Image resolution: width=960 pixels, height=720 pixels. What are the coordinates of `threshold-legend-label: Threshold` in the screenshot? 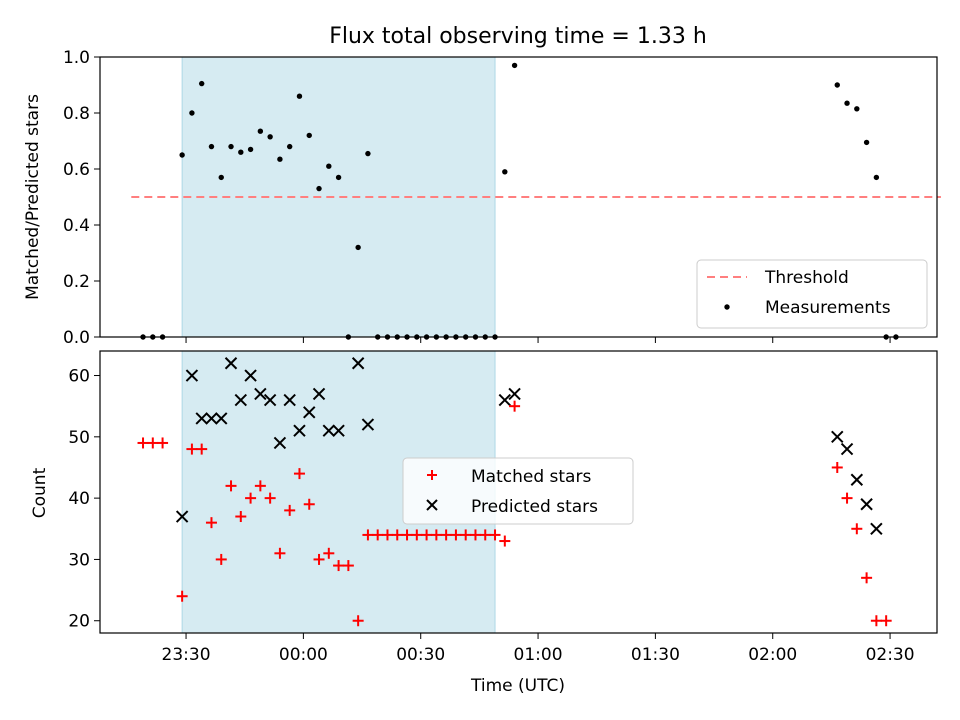 It's located at (806, 278).